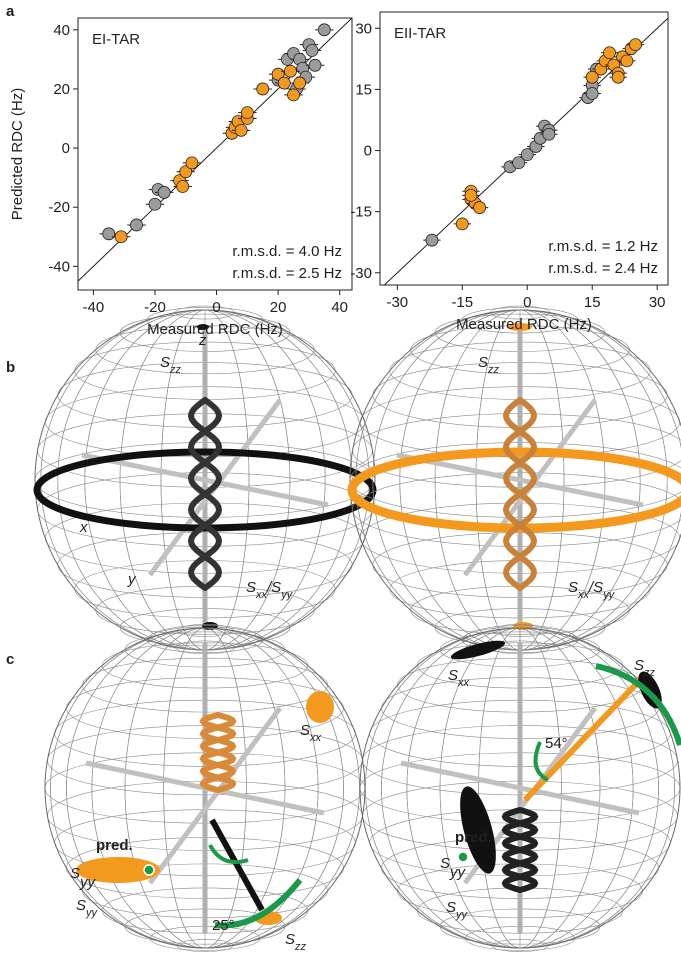  Describe the element at coordinates (83, 527) in the screenshot. I see `annotation-part: x` at that location.